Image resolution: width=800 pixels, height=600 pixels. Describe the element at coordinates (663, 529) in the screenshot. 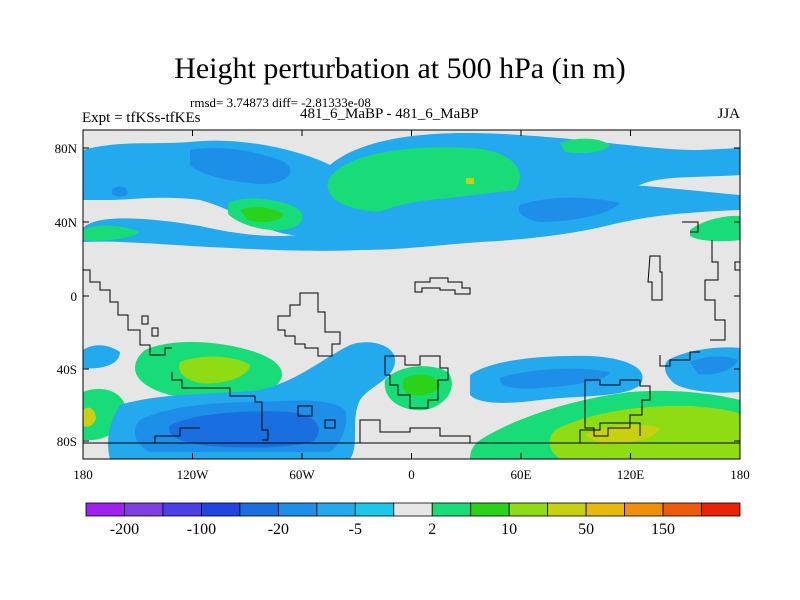

I see `colorbar-label: 150` at that location.